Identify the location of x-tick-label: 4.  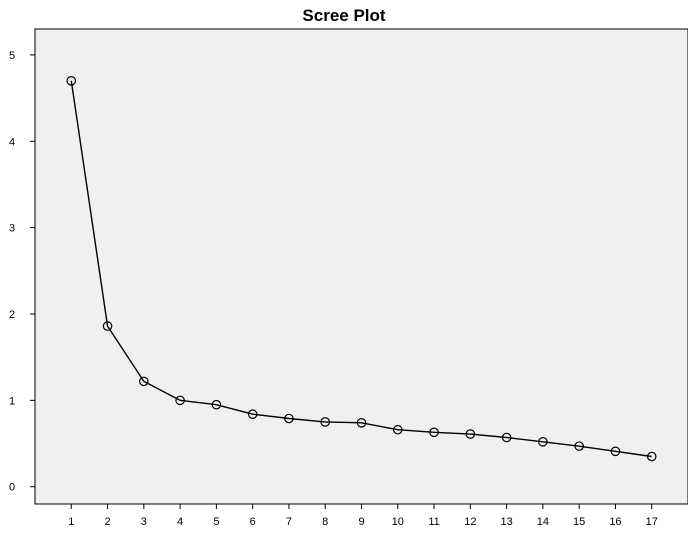
(180, 522).